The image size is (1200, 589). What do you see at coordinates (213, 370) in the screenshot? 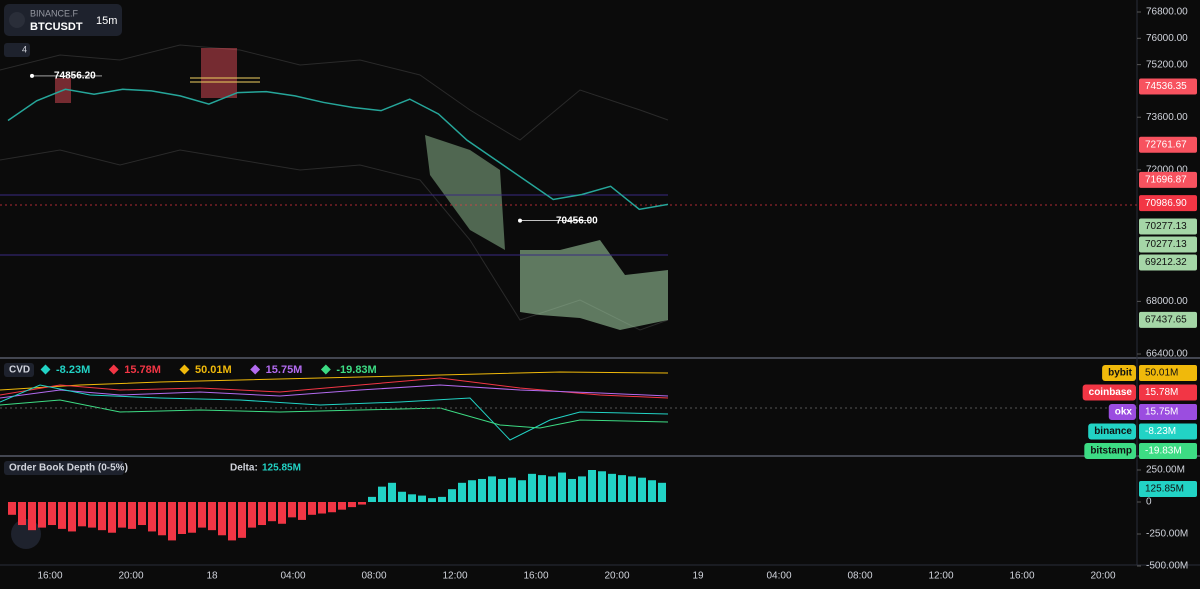
I see `cvd-legend-value: 50.01M` at bounding box center [213, 370].